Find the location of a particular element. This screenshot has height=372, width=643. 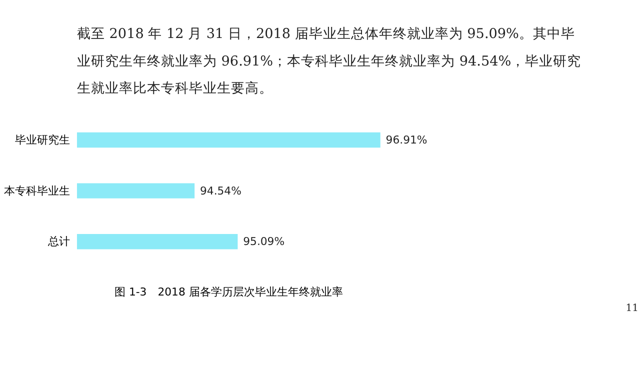

y-tick-label: 总计 is located at coordinates (58, 241).